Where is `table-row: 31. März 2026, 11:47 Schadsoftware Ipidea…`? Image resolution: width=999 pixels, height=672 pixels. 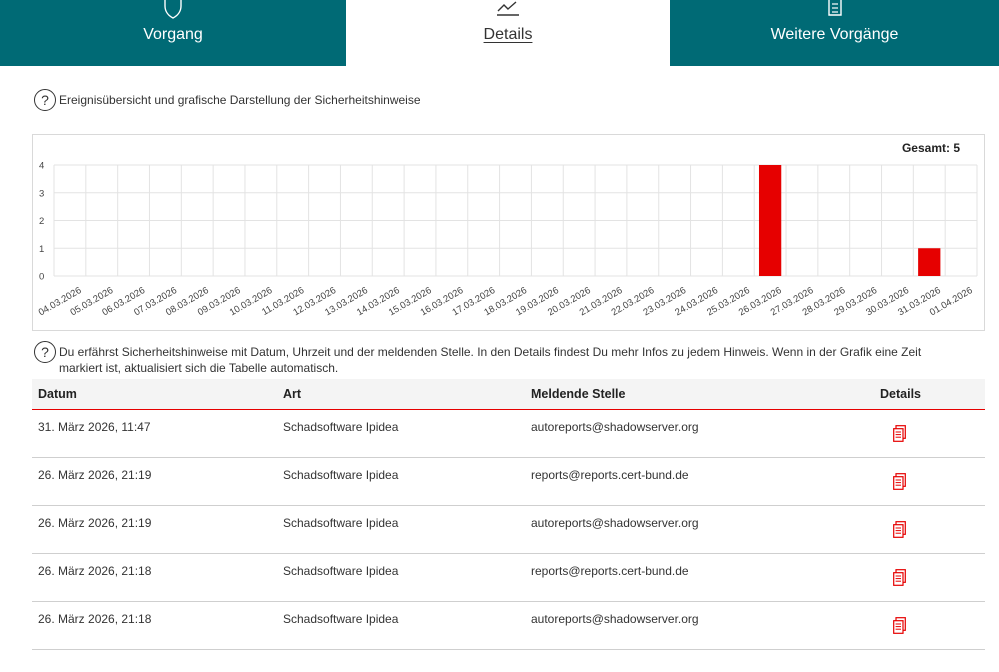 table-row: 31. März 2026, 11:47 Schadsoftware Ipidea… is located at coordinates (508, 434).